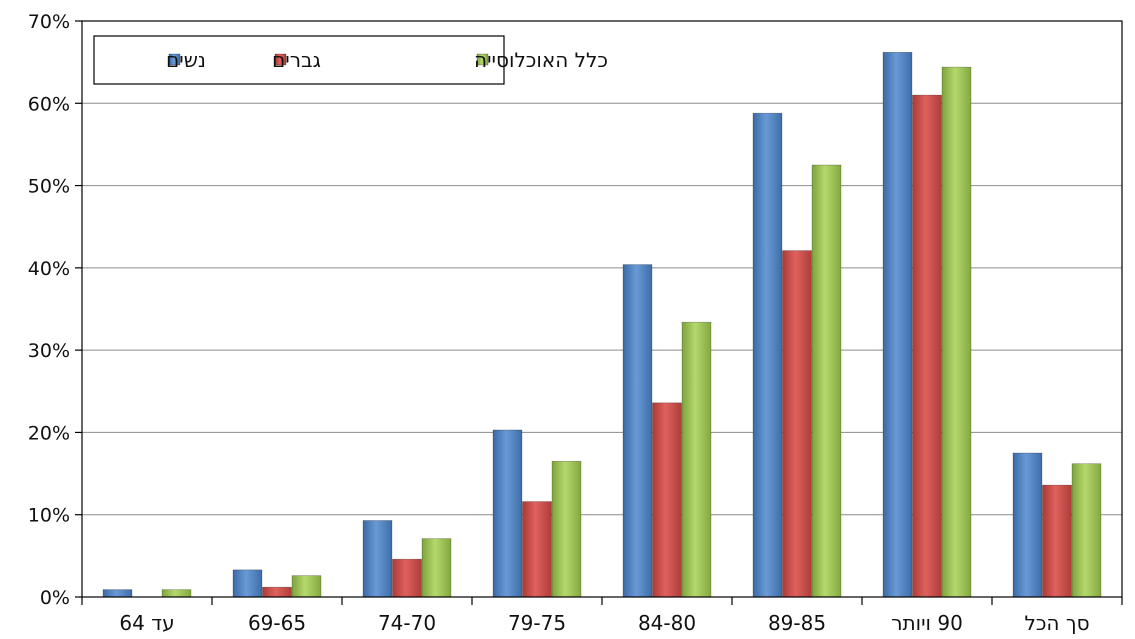 This screenshot has width=1135, height=639. What do you see at coordinates (49, 310) in the screenshot?
I see `y-tick-labels: 0% 10% 20% 30% 40% 50% 60% 70%` at bounding box center [49, 310].